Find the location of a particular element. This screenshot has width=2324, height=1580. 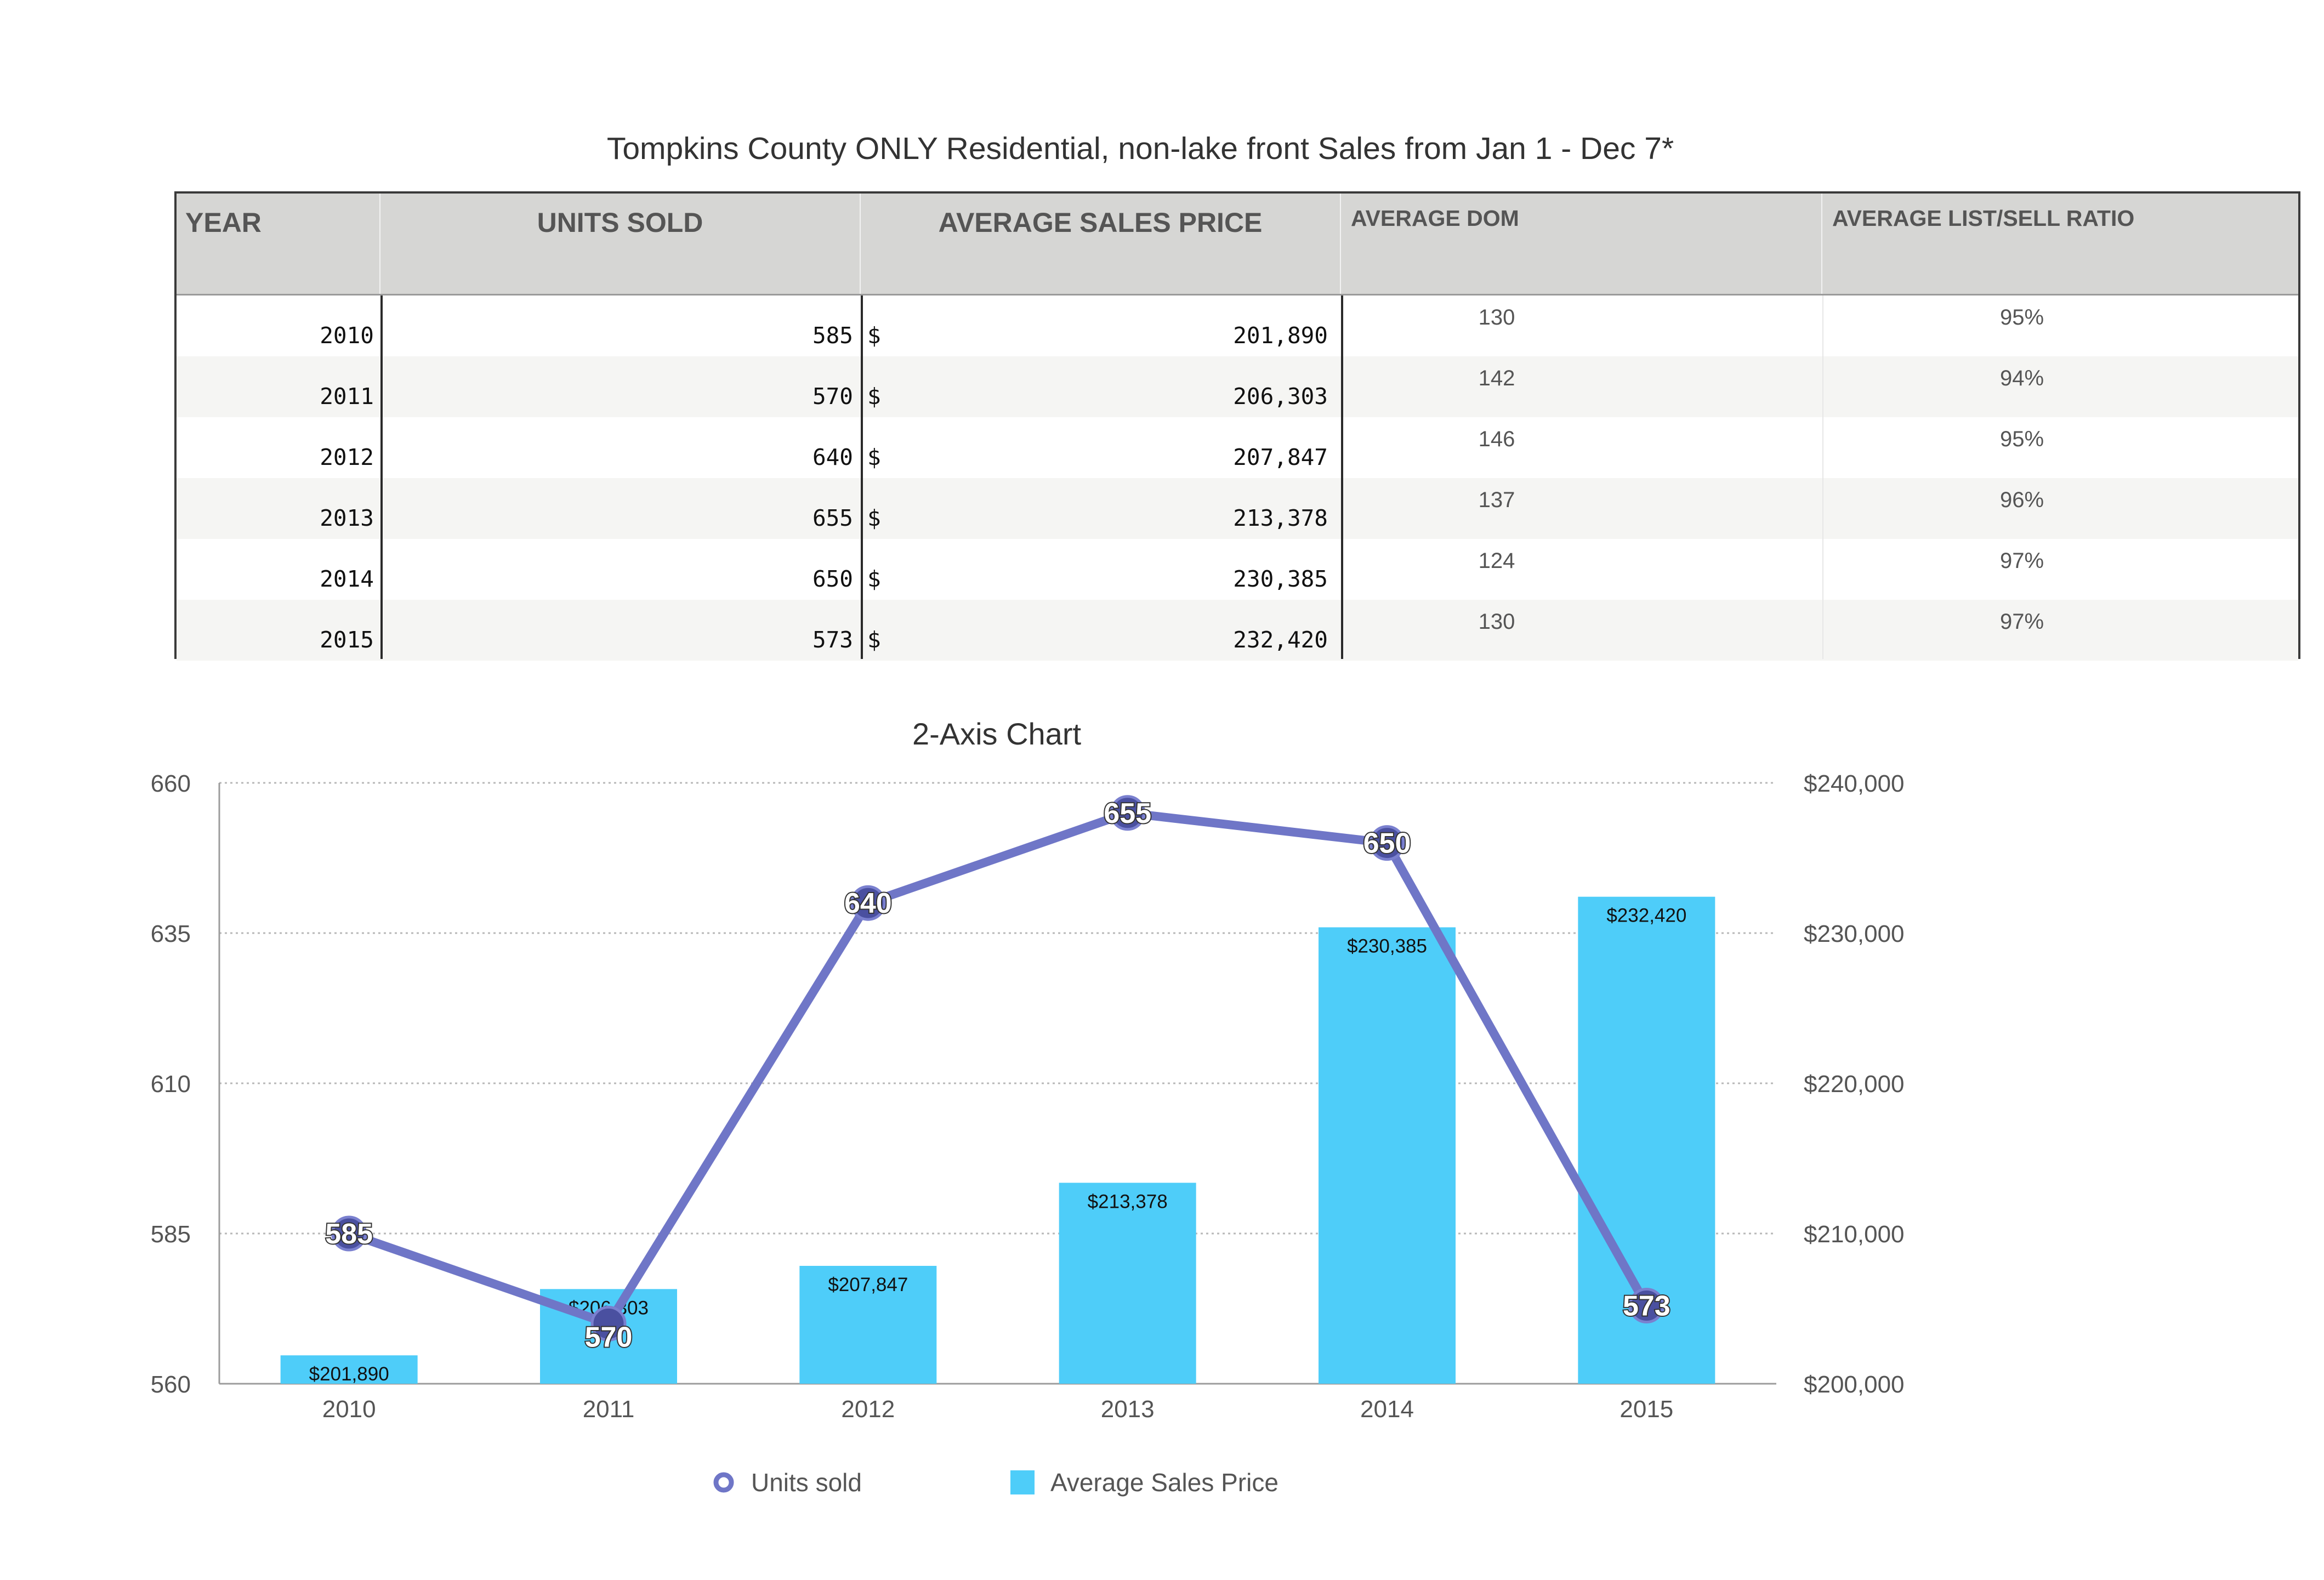

cell-year: 2015 is located at coordinates (347, 640).